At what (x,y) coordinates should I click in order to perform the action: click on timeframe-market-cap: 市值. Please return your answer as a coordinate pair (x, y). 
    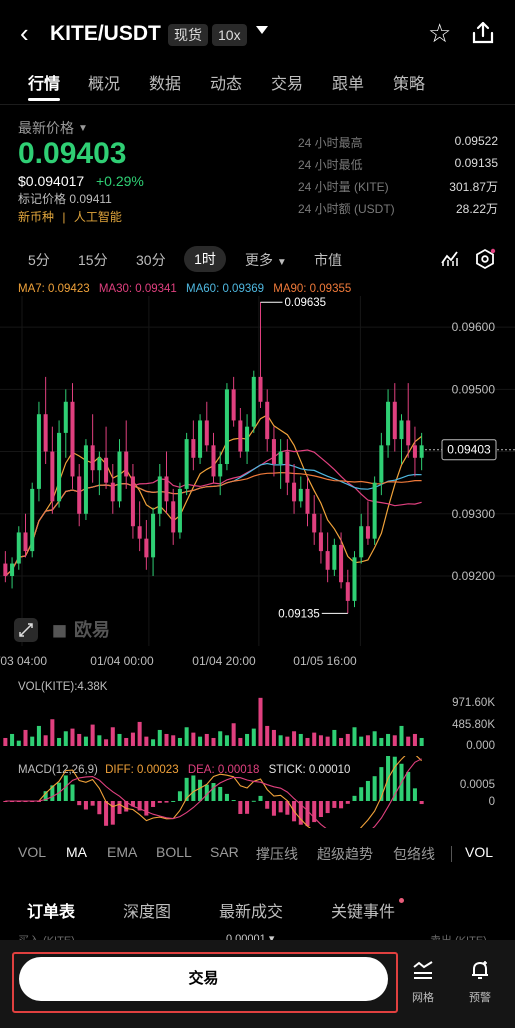
    Looking at the image, I should click on (328, 260).